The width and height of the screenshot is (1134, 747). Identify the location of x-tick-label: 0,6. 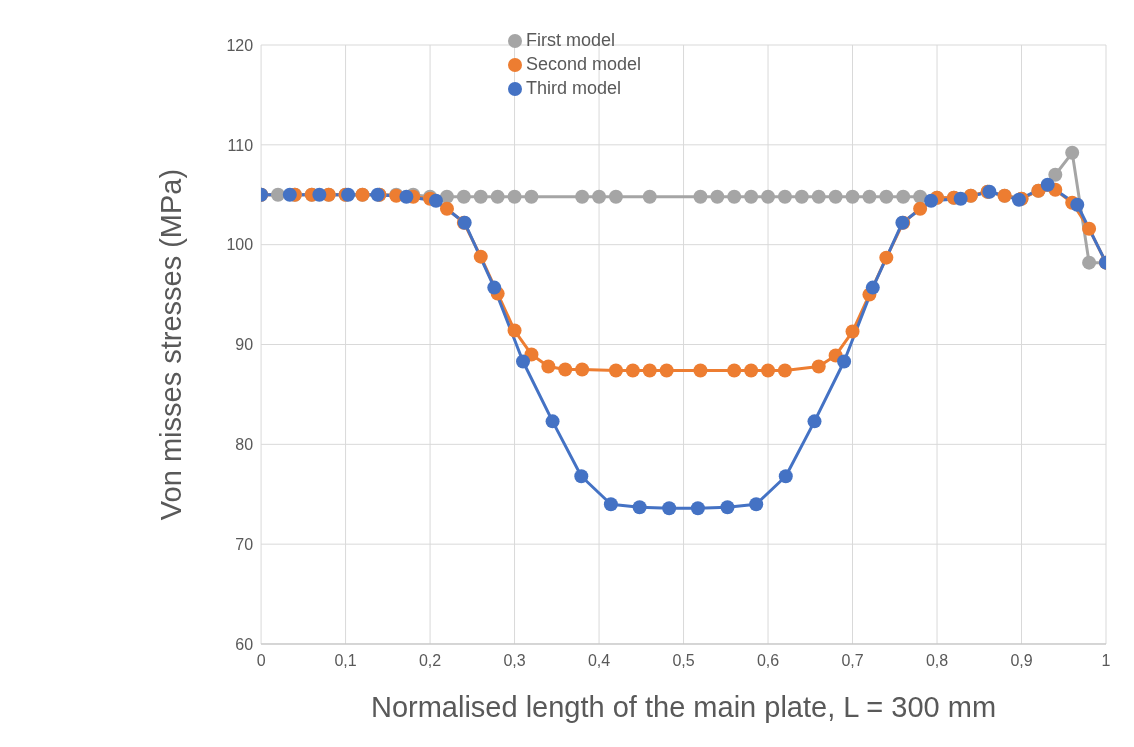
(768, 660).